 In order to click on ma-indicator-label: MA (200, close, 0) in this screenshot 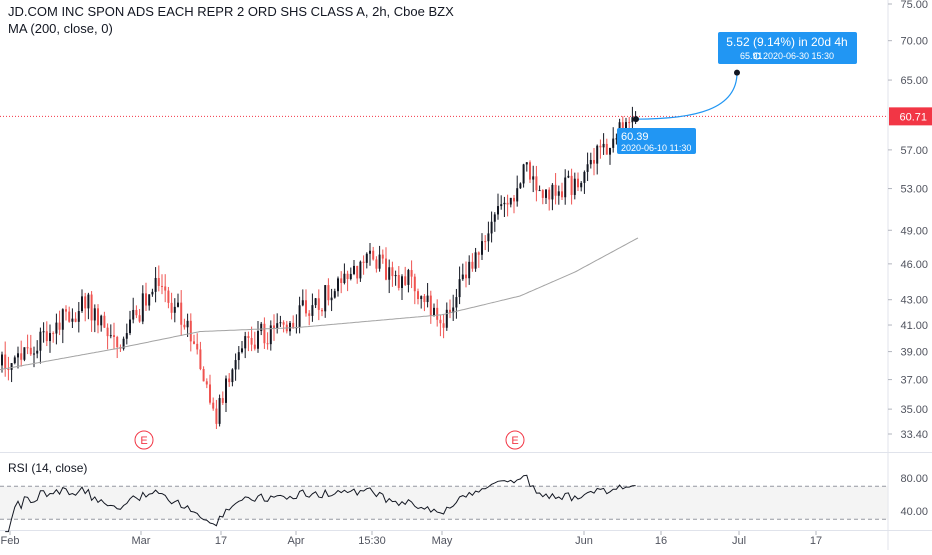, I will do `click(60, 28)`.